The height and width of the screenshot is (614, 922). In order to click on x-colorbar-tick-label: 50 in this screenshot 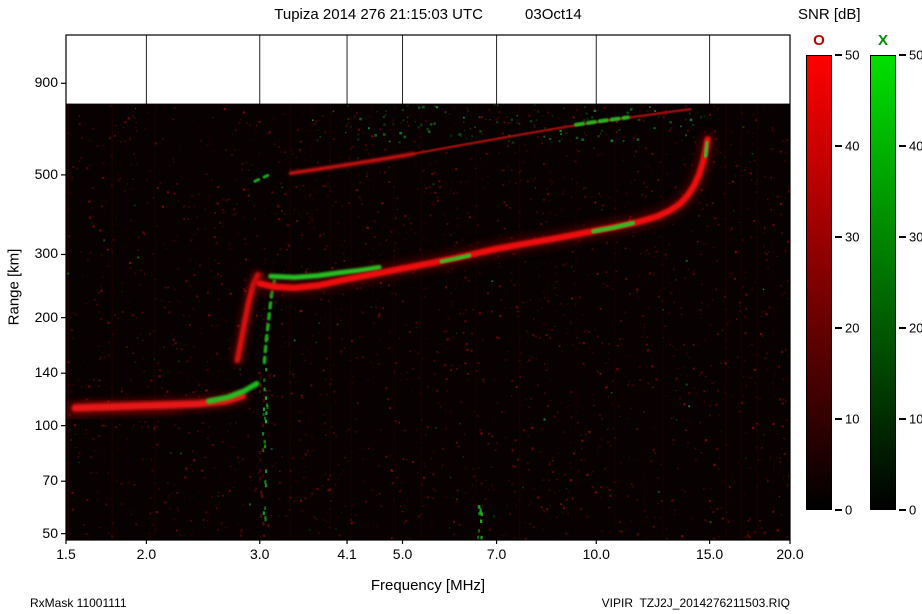, I will do `click(915, 55)`.